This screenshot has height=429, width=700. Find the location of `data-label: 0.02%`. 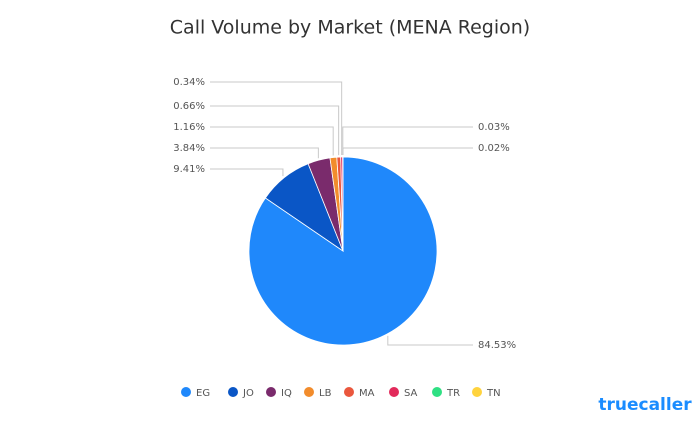

data-label: 0.02% is located at coordinates (494, 148).